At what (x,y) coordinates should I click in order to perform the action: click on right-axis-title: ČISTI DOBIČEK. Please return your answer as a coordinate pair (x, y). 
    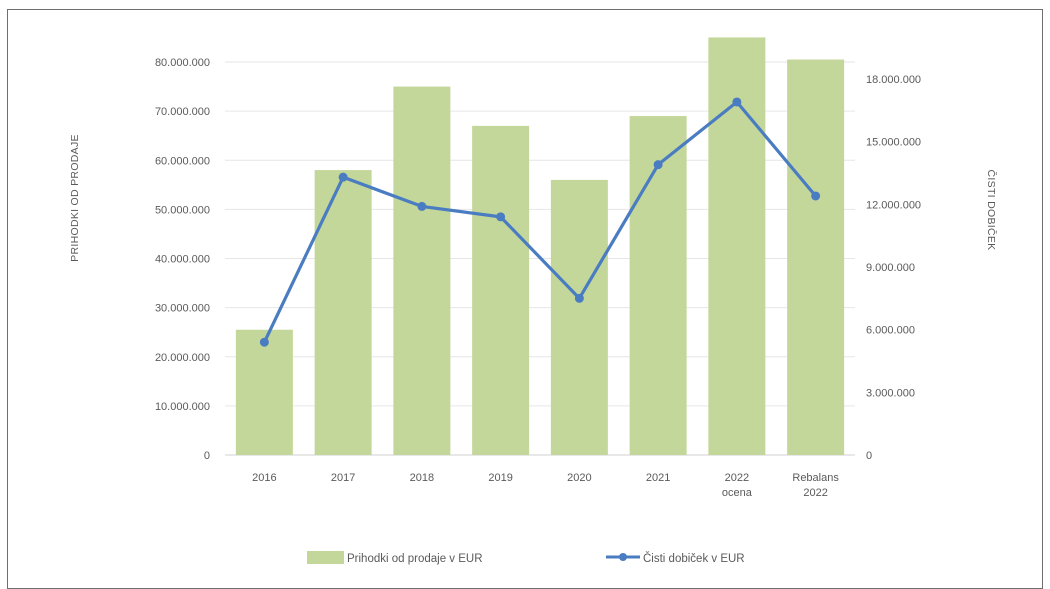
    Looking at the image, I should click on (991, 210).